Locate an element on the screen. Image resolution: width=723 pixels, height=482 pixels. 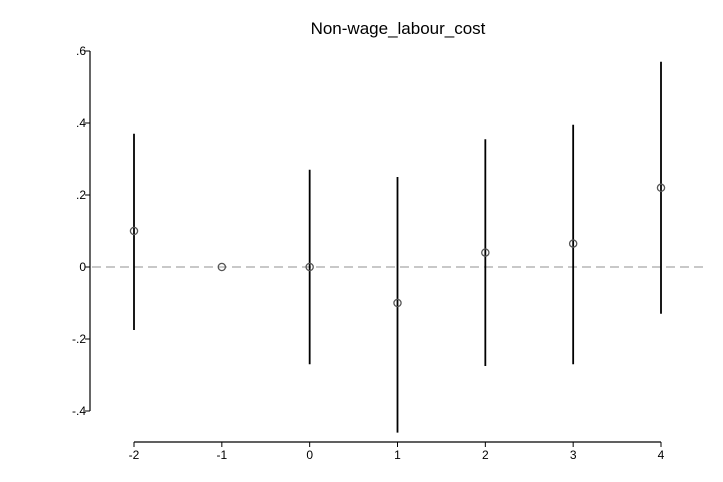
x-tick-label: 1 is located at coordinates (397, 455).